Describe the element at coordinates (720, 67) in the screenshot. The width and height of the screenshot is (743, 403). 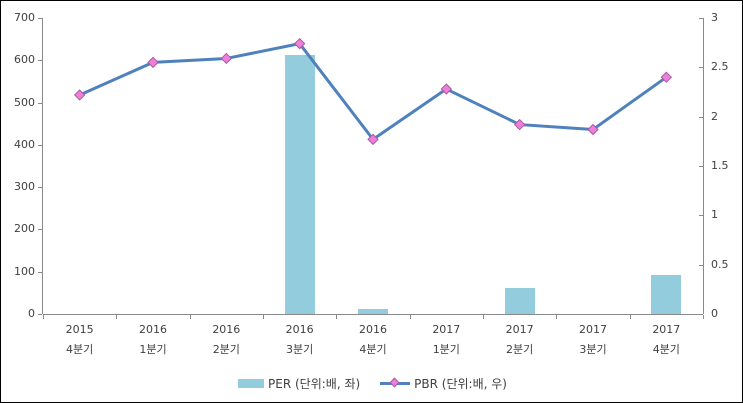
I see `y-right-tick-label: 2.5` at that location.